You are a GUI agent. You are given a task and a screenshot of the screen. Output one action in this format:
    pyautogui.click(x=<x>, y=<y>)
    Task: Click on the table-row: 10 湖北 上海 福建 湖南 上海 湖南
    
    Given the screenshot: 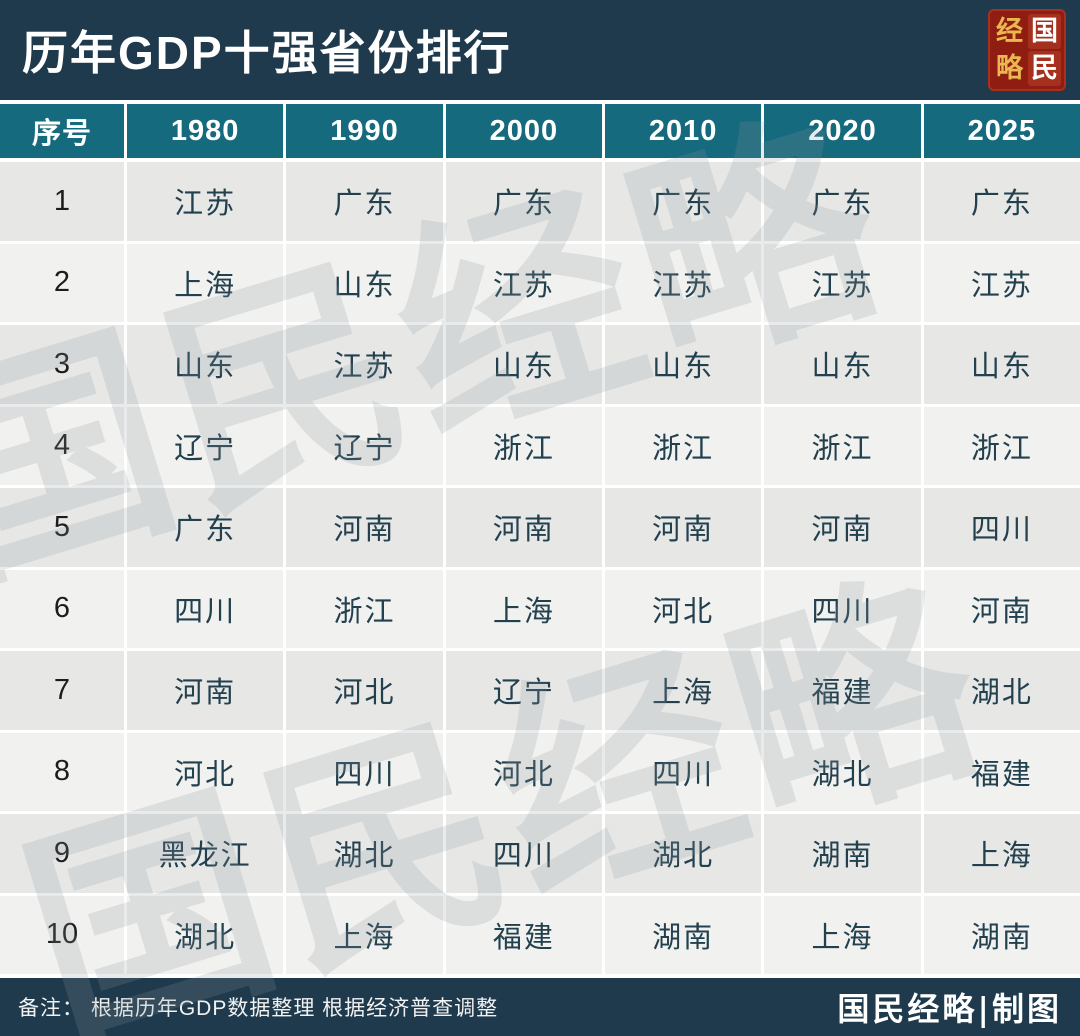 What is the action you would take?
    pyautogui.click(x=540, y=934)
    